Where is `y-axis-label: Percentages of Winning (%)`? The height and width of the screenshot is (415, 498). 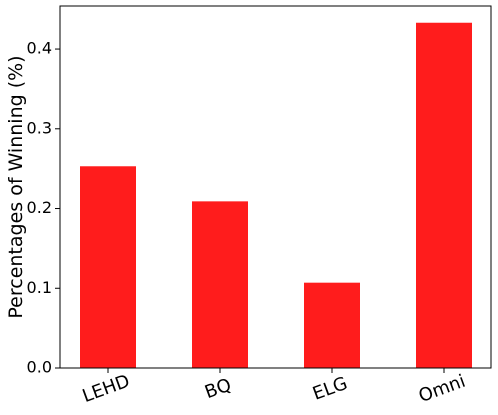 y-axis-label: Percentages of Winning (%) is located at coordinates (16, 186).